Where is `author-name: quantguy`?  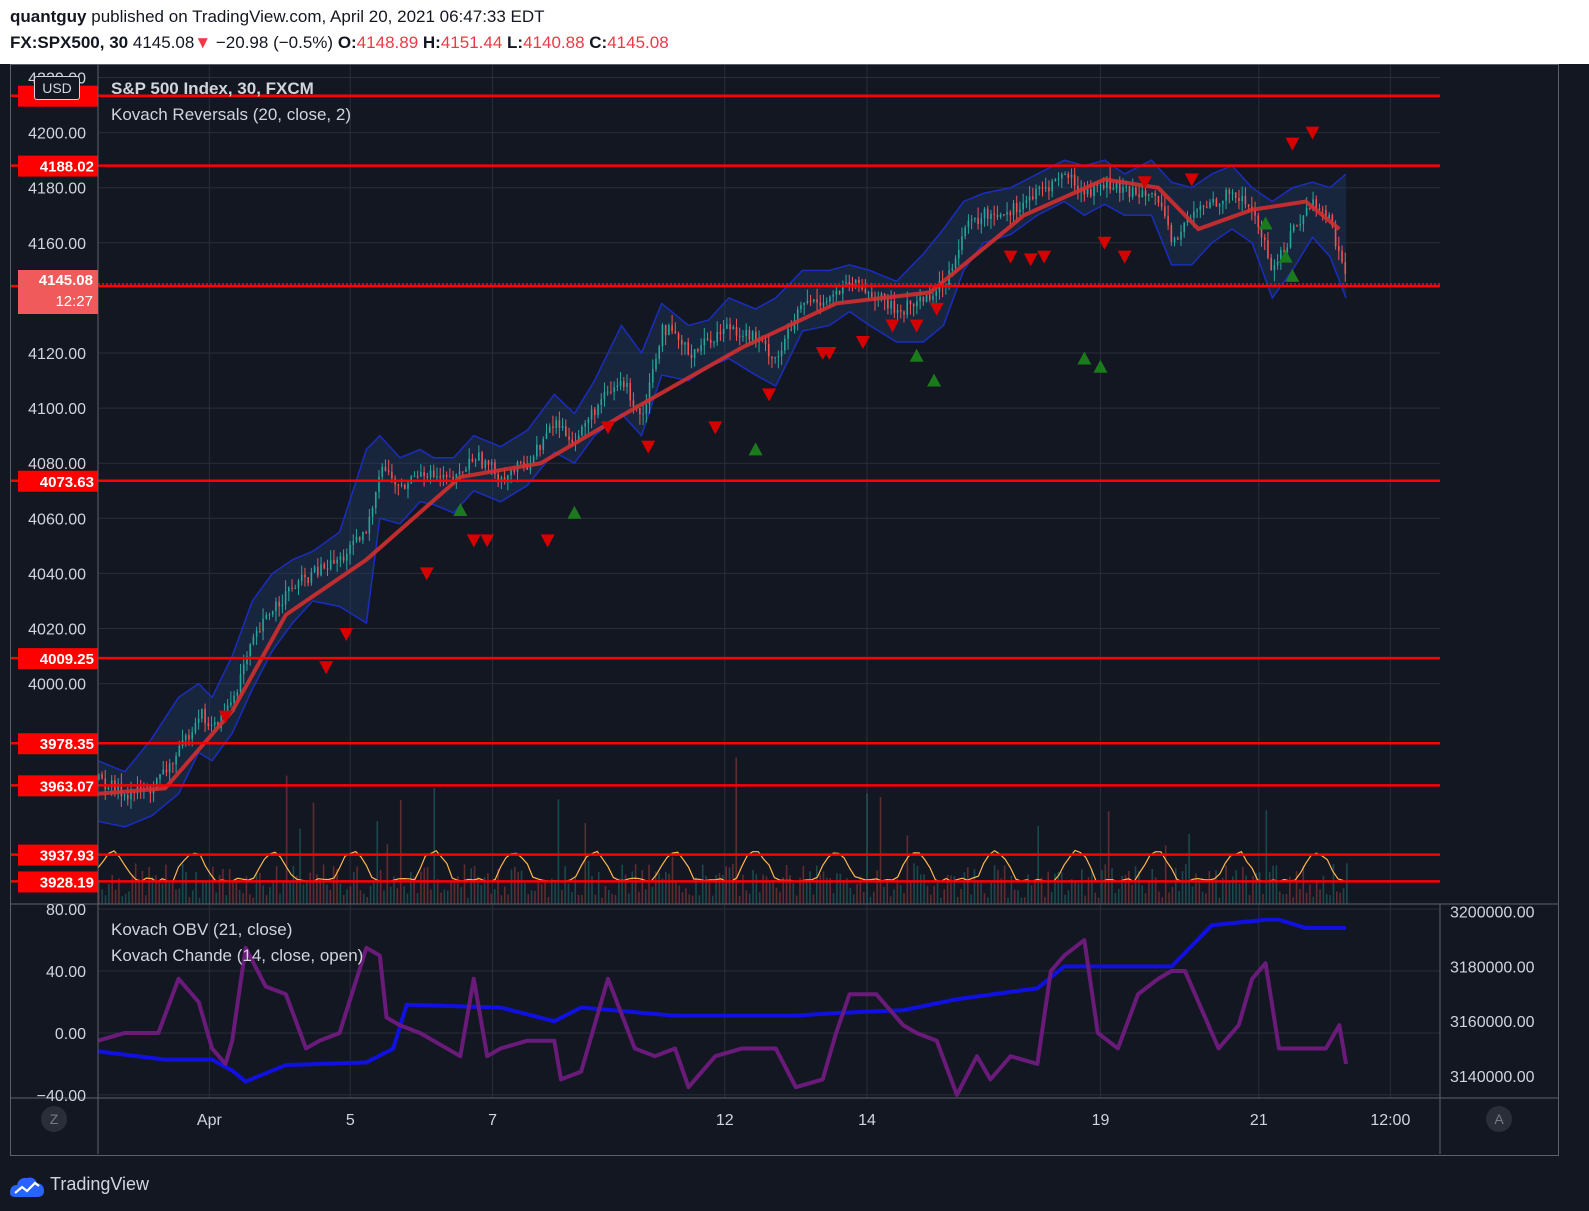 author-name: quantguy is located at coordinates (48, 16).